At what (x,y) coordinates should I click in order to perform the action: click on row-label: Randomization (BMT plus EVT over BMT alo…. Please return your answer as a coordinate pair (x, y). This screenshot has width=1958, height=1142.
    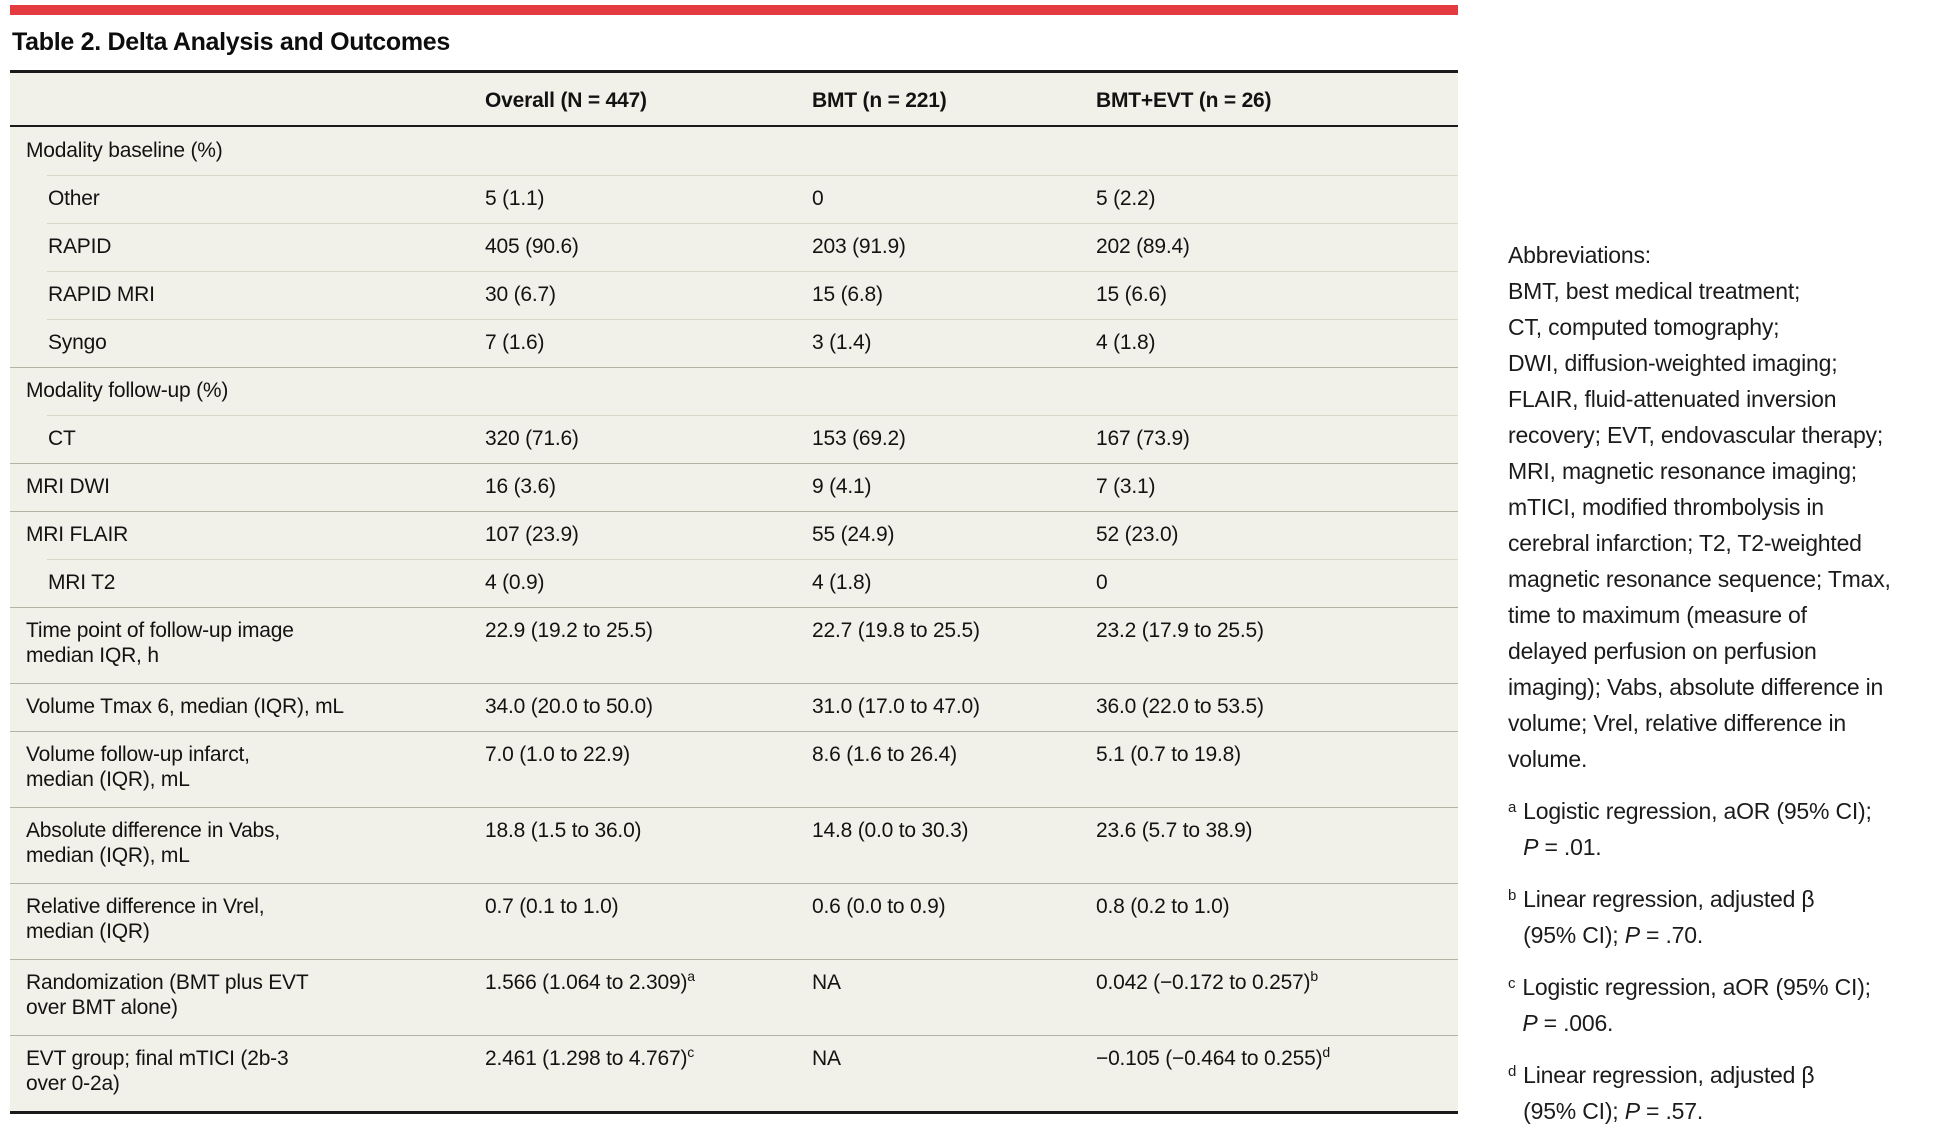
    Looking at the image, I should click on (167, 995).